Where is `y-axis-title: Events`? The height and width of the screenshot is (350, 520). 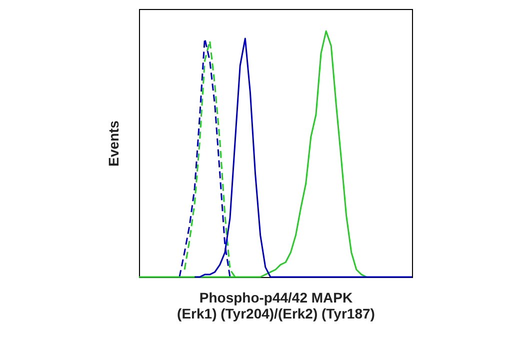 y-axis-title: Events is located at coordinates (114, 143).